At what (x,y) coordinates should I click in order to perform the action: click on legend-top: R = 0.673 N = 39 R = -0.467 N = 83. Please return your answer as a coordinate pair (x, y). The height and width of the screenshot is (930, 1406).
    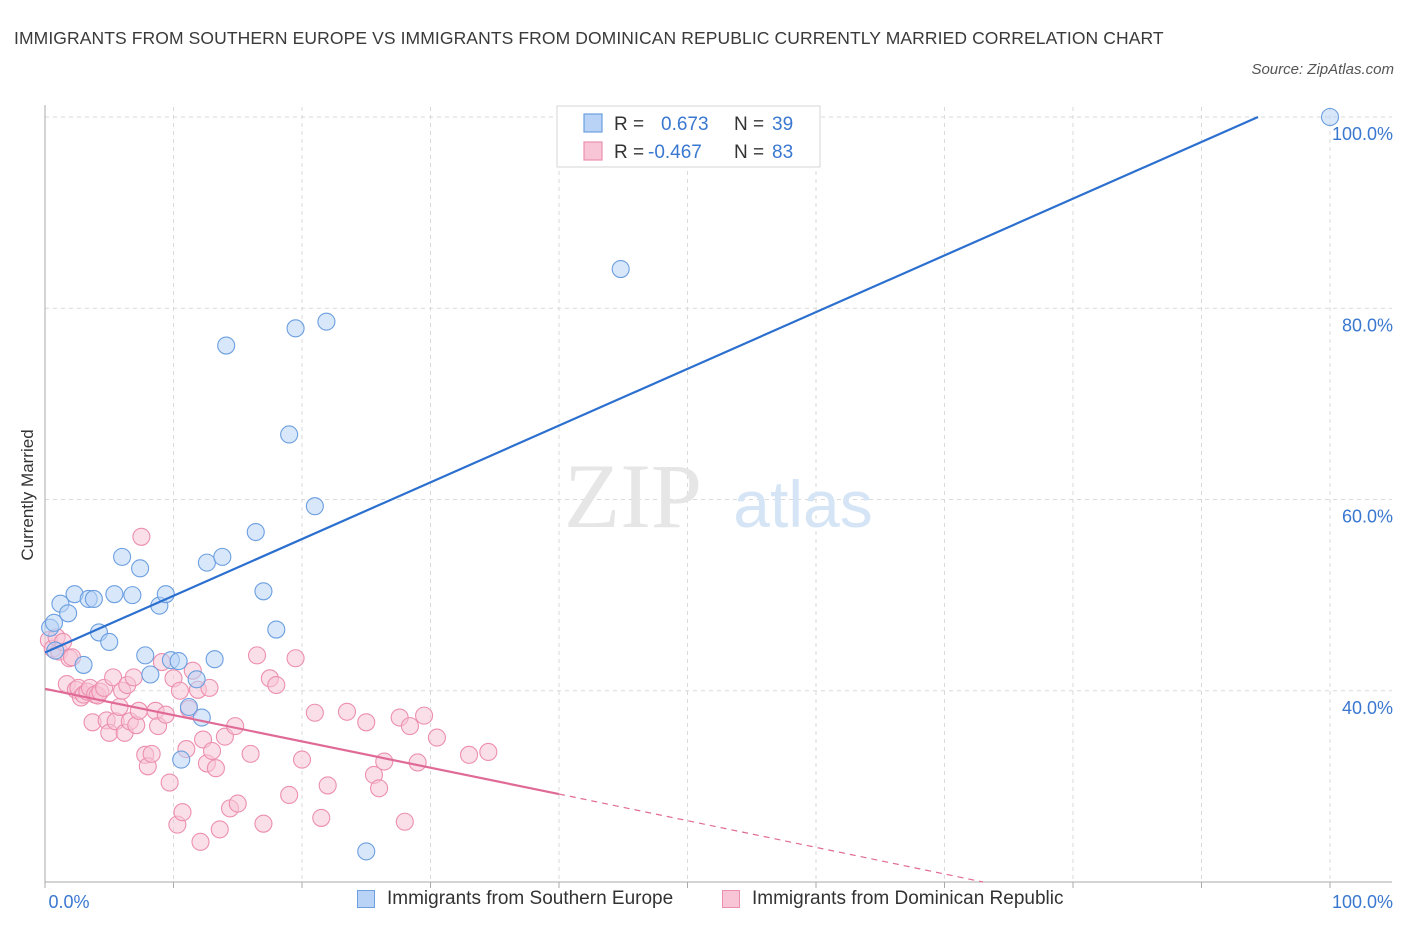
    Looking at the image, I should click on (688, 136).